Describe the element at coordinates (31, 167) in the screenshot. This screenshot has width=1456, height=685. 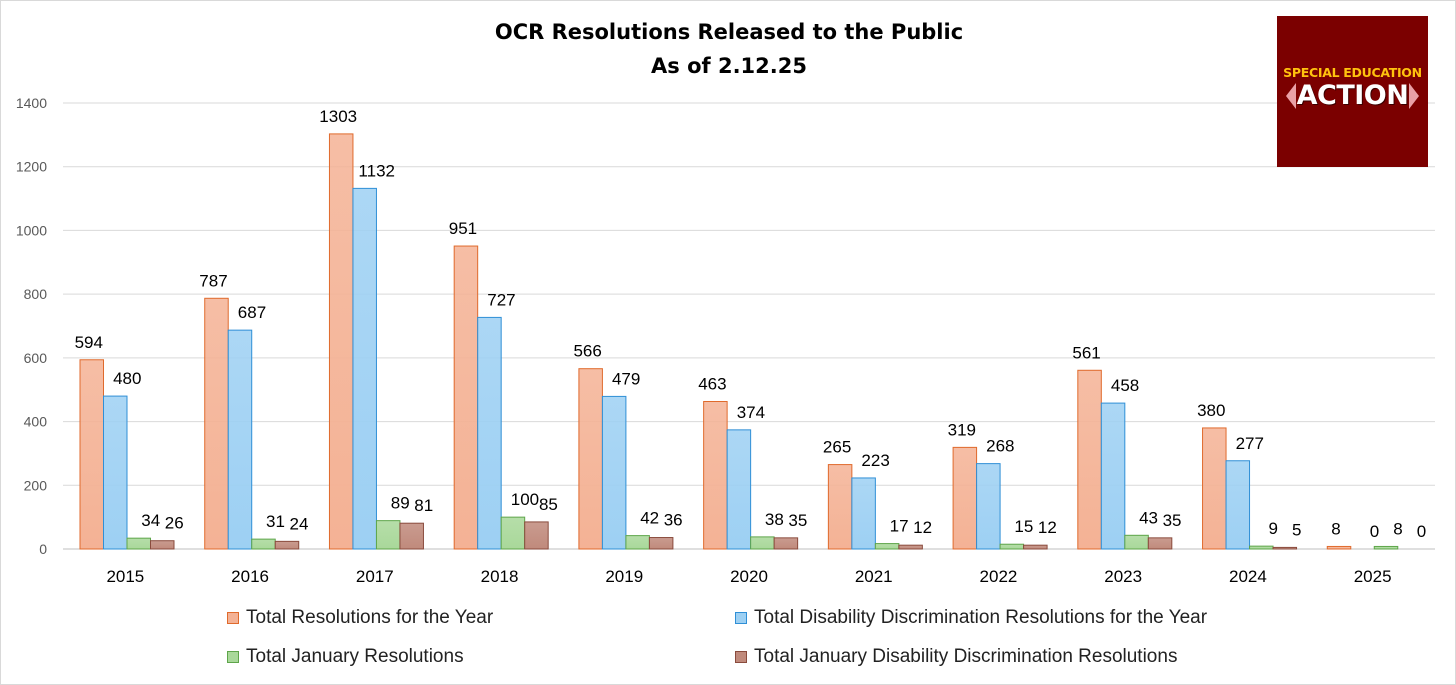
I see `y-tick-label: 1200` at that location.